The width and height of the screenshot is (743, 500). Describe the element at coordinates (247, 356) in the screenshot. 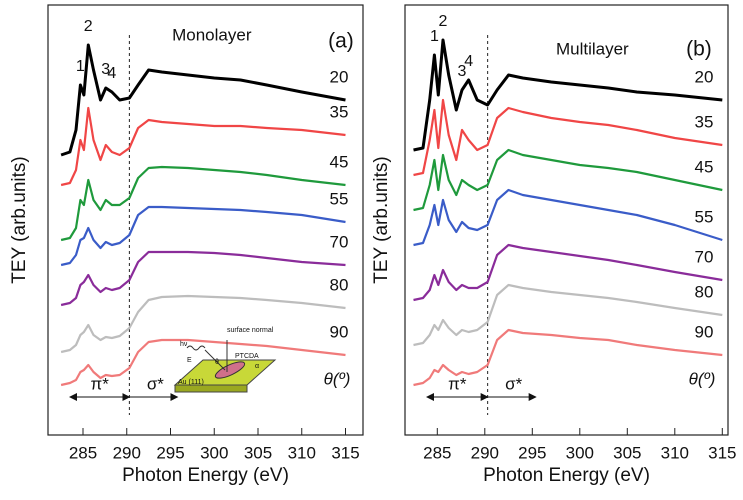

I see `inset-label: PTCDA` at that location.